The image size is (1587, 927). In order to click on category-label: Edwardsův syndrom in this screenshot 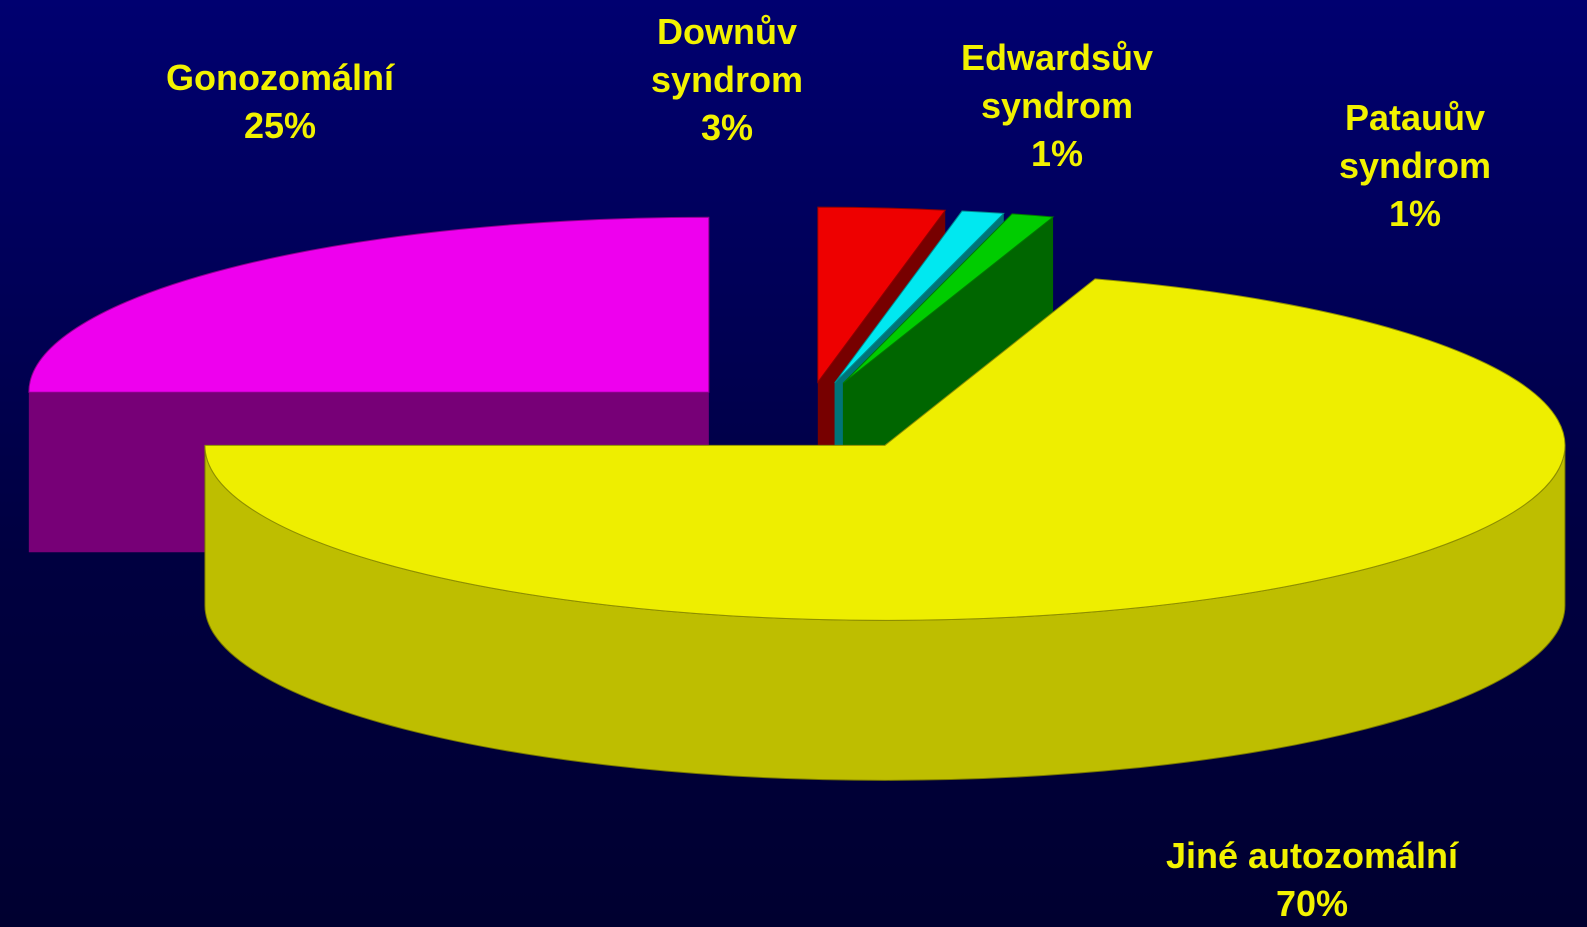, I will do `click(1057, 81)`.